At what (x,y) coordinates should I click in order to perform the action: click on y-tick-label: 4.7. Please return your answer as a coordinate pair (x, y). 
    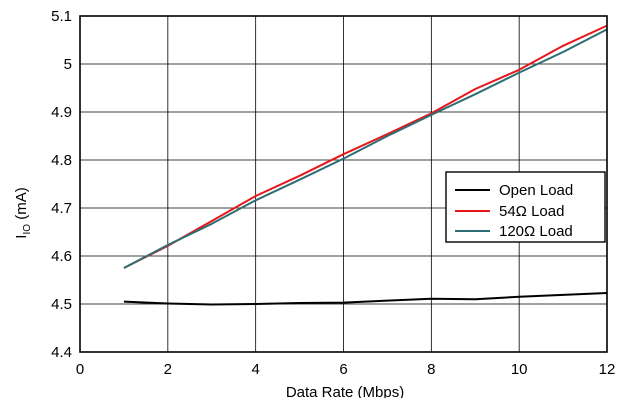
    Looking at the image, I should click on (61, 208).